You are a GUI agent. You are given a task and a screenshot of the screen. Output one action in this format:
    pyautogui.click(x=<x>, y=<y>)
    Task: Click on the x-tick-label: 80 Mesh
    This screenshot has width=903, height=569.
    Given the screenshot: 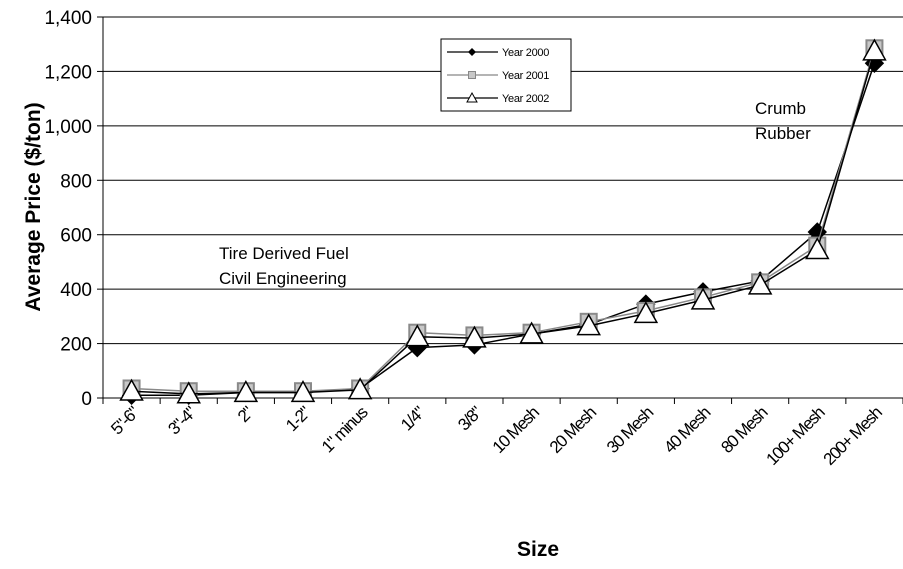 What is the action you would take?
    pyautogui.click(x=744, y=430)
    